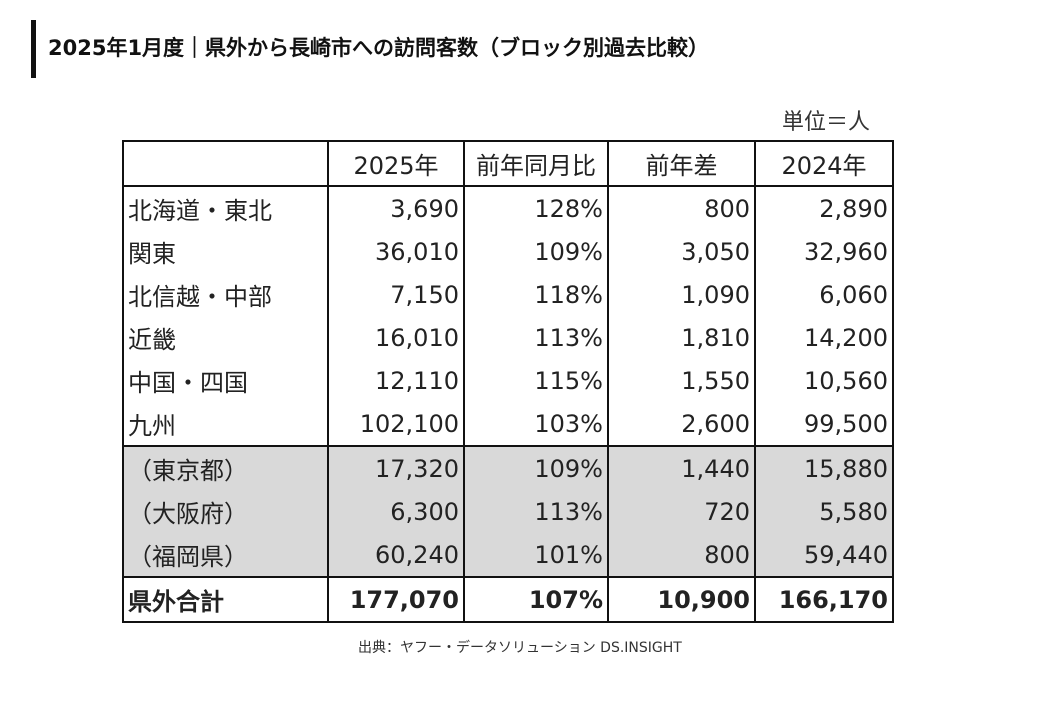 This screenshot has height=720, width=1040. Describe the element at coordinates (536, 294) in the screenshot. I see `yoy-ratio: 118%` at that location.